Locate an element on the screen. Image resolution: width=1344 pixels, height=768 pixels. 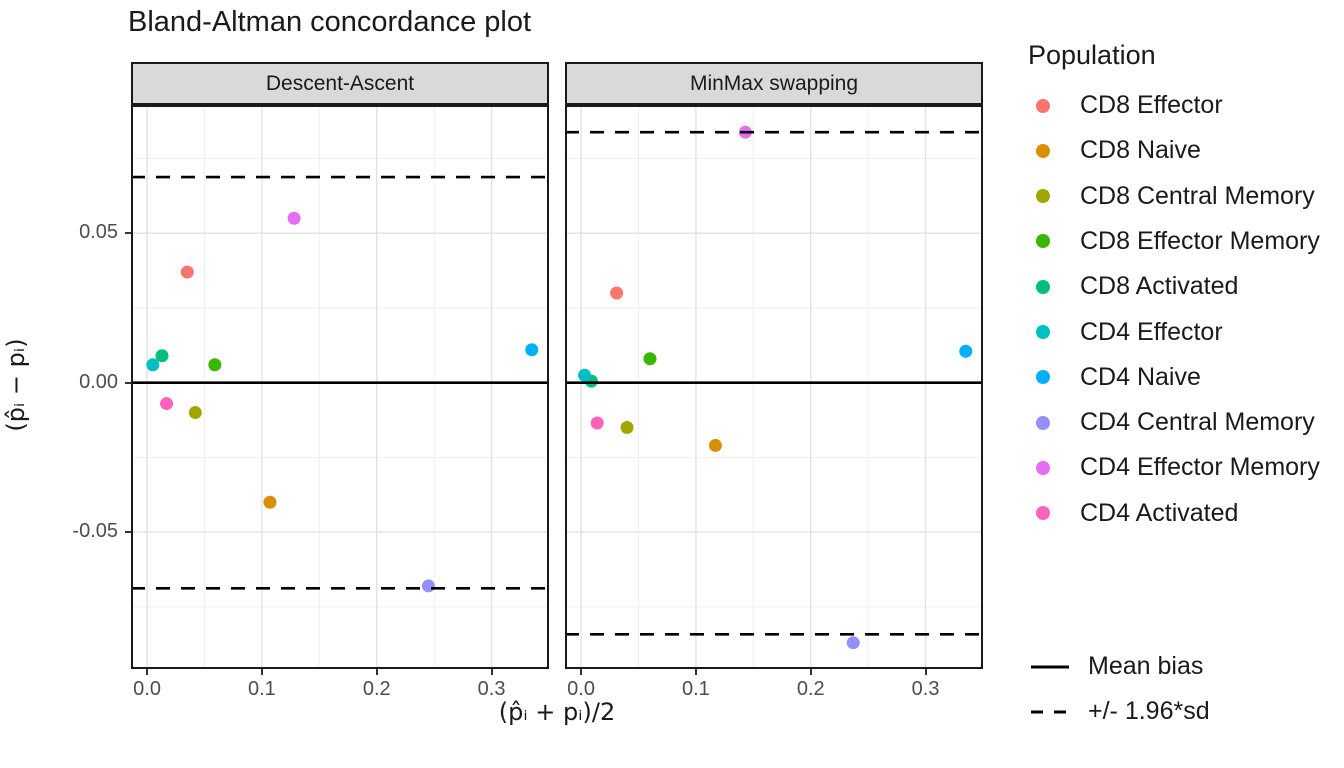
plot-title: Bland-Altman concordance plot is located at coordinates (330, 22).